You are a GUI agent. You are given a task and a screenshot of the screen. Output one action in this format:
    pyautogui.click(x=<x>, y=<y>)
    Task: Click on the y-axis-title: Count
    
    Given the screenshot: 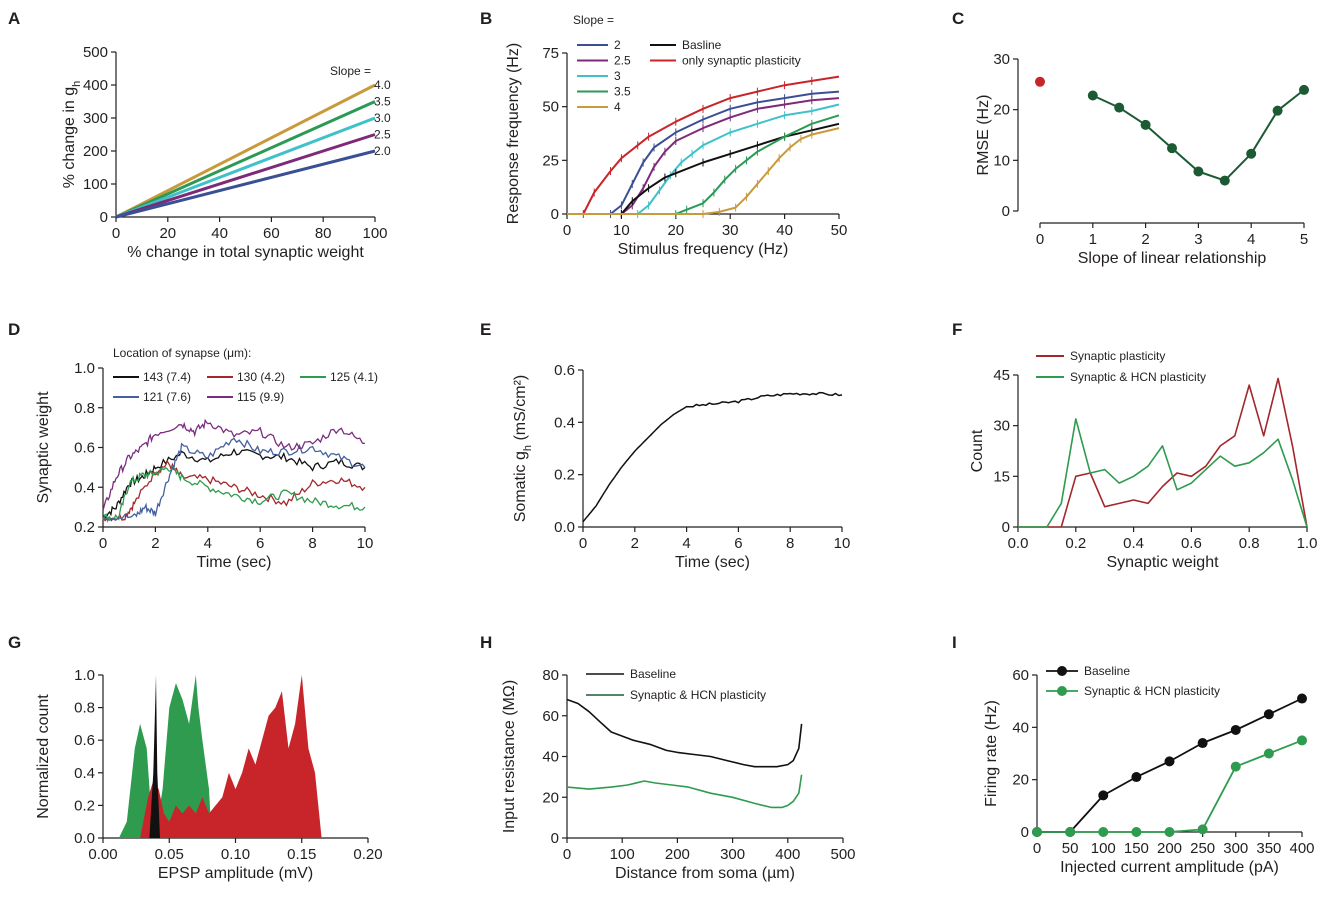 What is the action you would take?
    pyautogui.click(x=977, y=450)
    